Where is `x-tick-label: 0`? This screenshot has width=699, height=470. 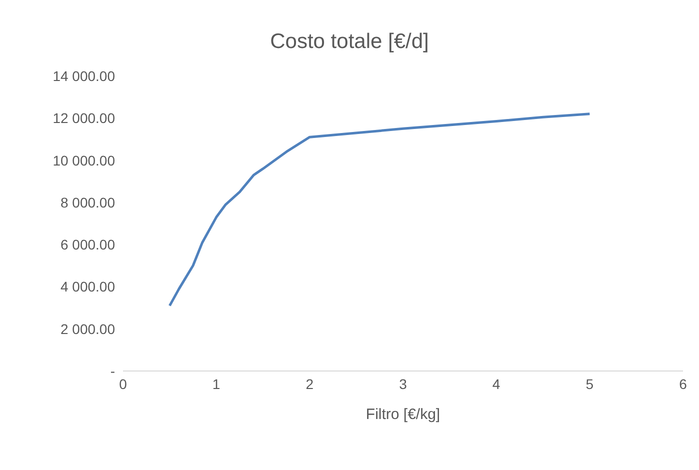
x-tick-label: 0 is located at coordinates (123, 384).